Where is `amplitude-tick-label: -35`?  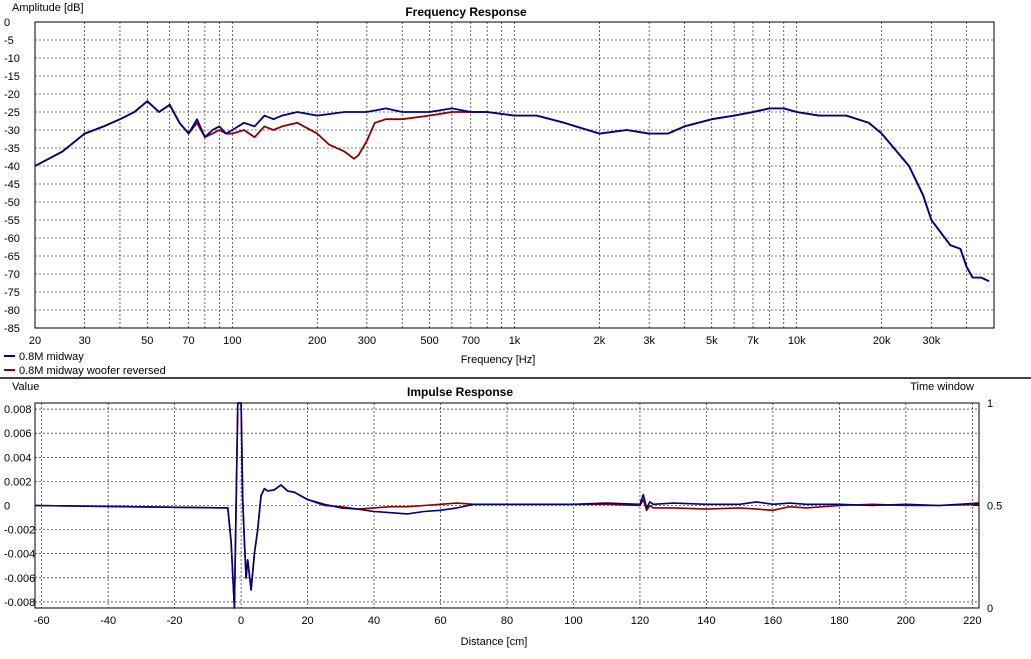 amplitude-tick-label: -35 is located at coordinates (12, 149).